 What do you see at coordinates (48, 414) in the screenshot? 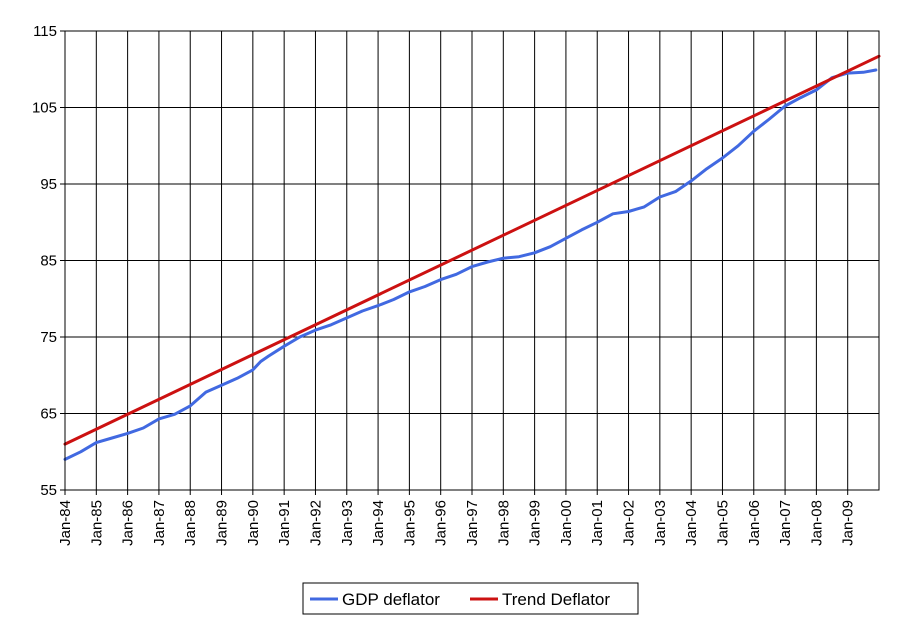
I see `y-tick-label: 65` at bounding box center [48, 414].